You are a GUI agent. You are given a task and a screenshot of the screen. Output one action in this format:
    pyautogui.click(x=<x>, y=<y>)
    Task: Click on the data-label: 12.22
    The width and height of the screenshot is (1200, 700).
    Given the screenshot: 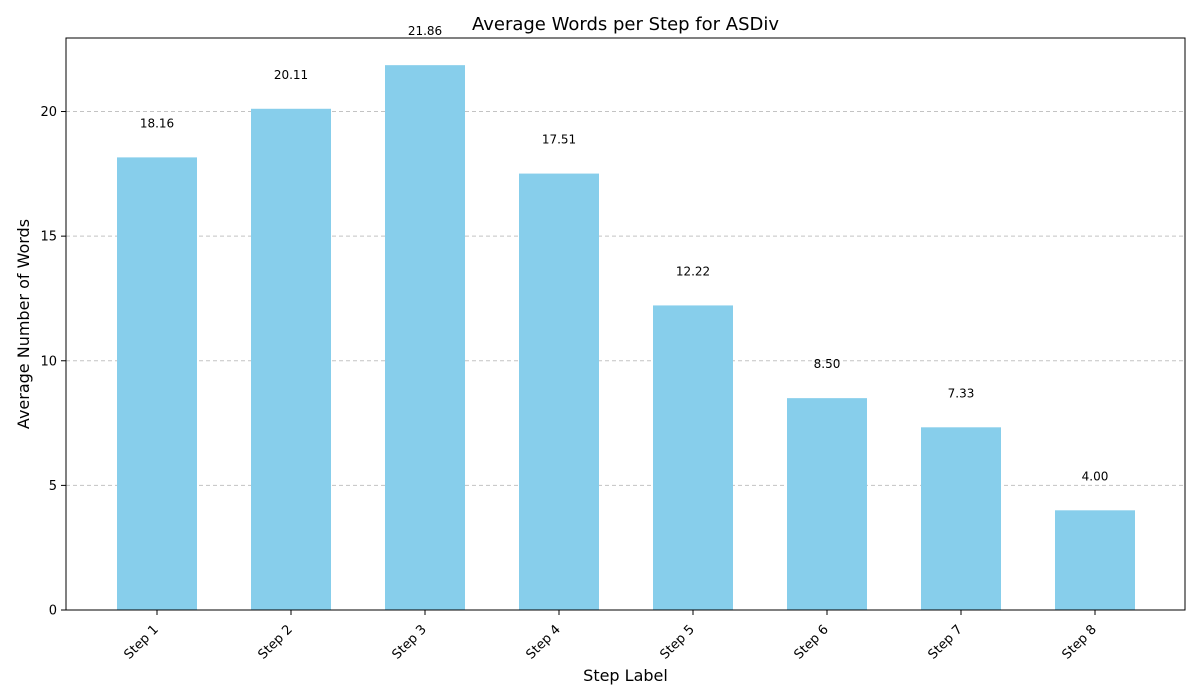 What is the action you would take?
    pyautogui.click(x=693, y=271)
    